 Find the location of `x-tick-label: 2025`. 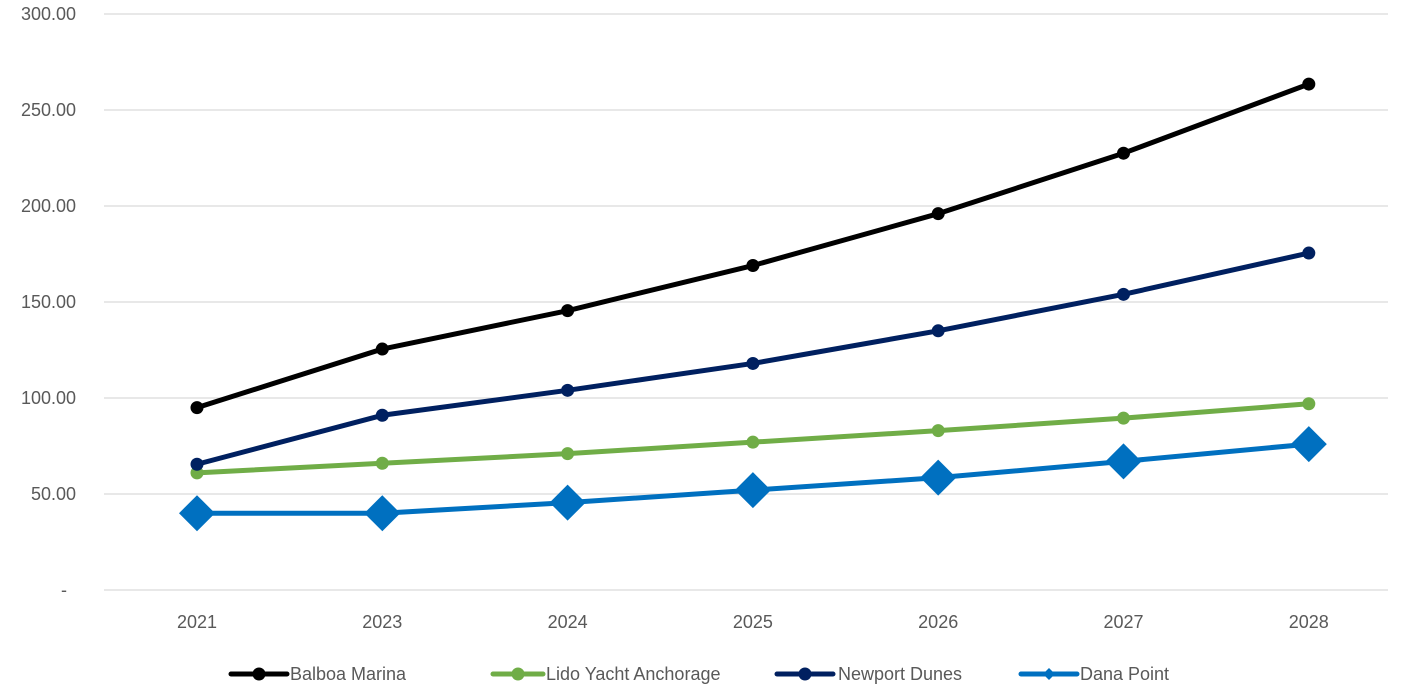

x-tick-label: 2025 is located at coordinates (753, 622).